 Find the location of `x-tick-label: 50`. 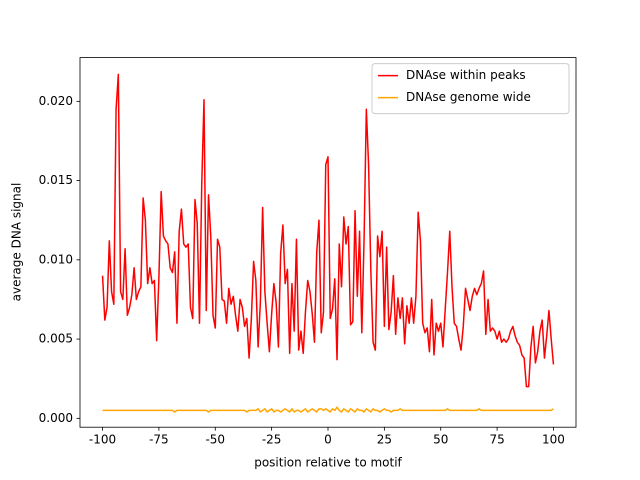

x-tick-label: 50 is located at coordinates (440, 440).